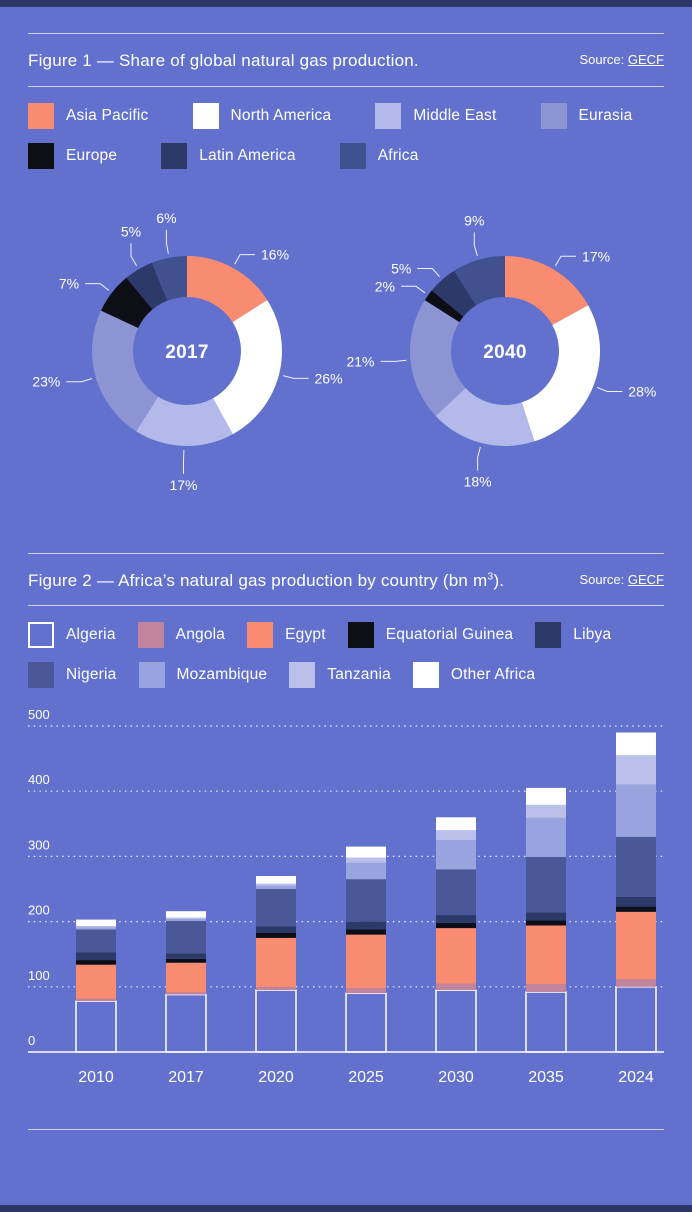  Describe the element at coordinates (388, 115) in the screenshot. I see `legend-swatch-middle-east` at that location.